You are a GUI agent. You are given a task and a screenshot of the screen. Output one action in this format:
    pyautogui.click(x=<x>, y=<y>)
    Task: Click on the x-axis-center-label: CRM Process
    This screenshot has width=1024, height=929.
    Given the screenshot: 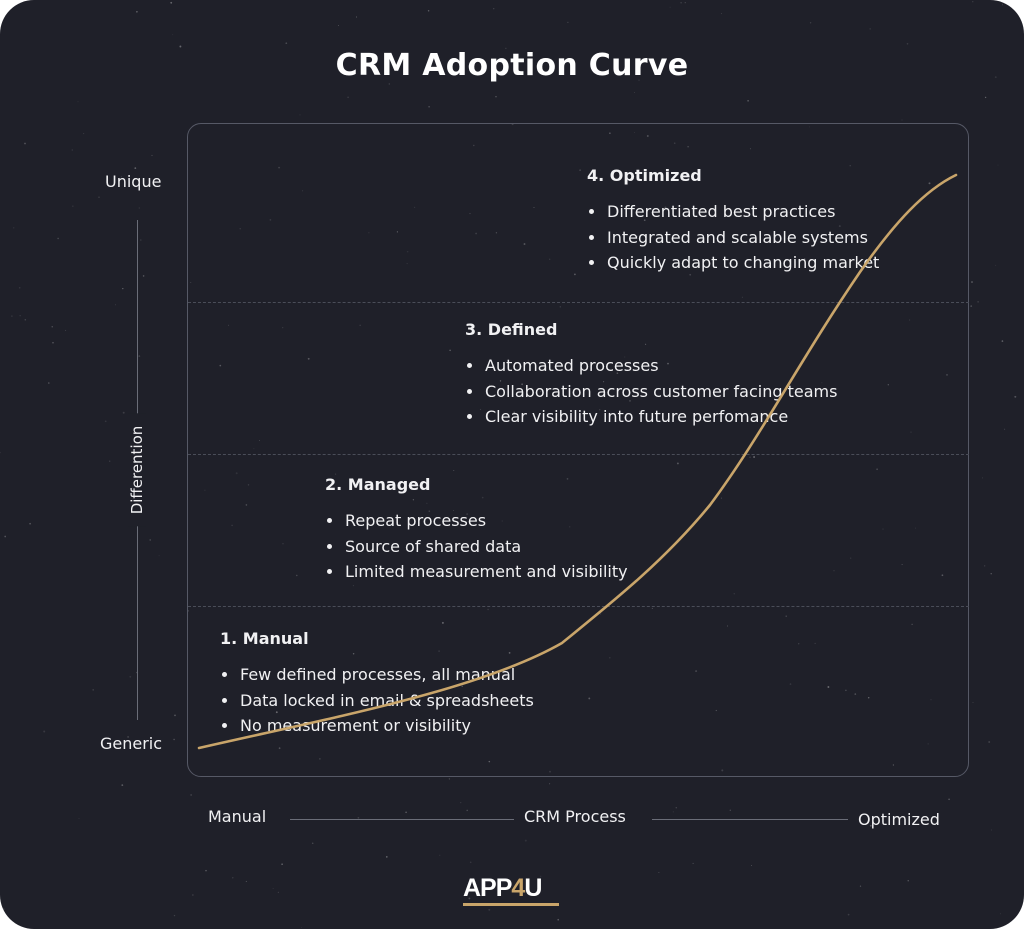 What is the action you would take?
    pyautogui.click(x=575, y=816)
    